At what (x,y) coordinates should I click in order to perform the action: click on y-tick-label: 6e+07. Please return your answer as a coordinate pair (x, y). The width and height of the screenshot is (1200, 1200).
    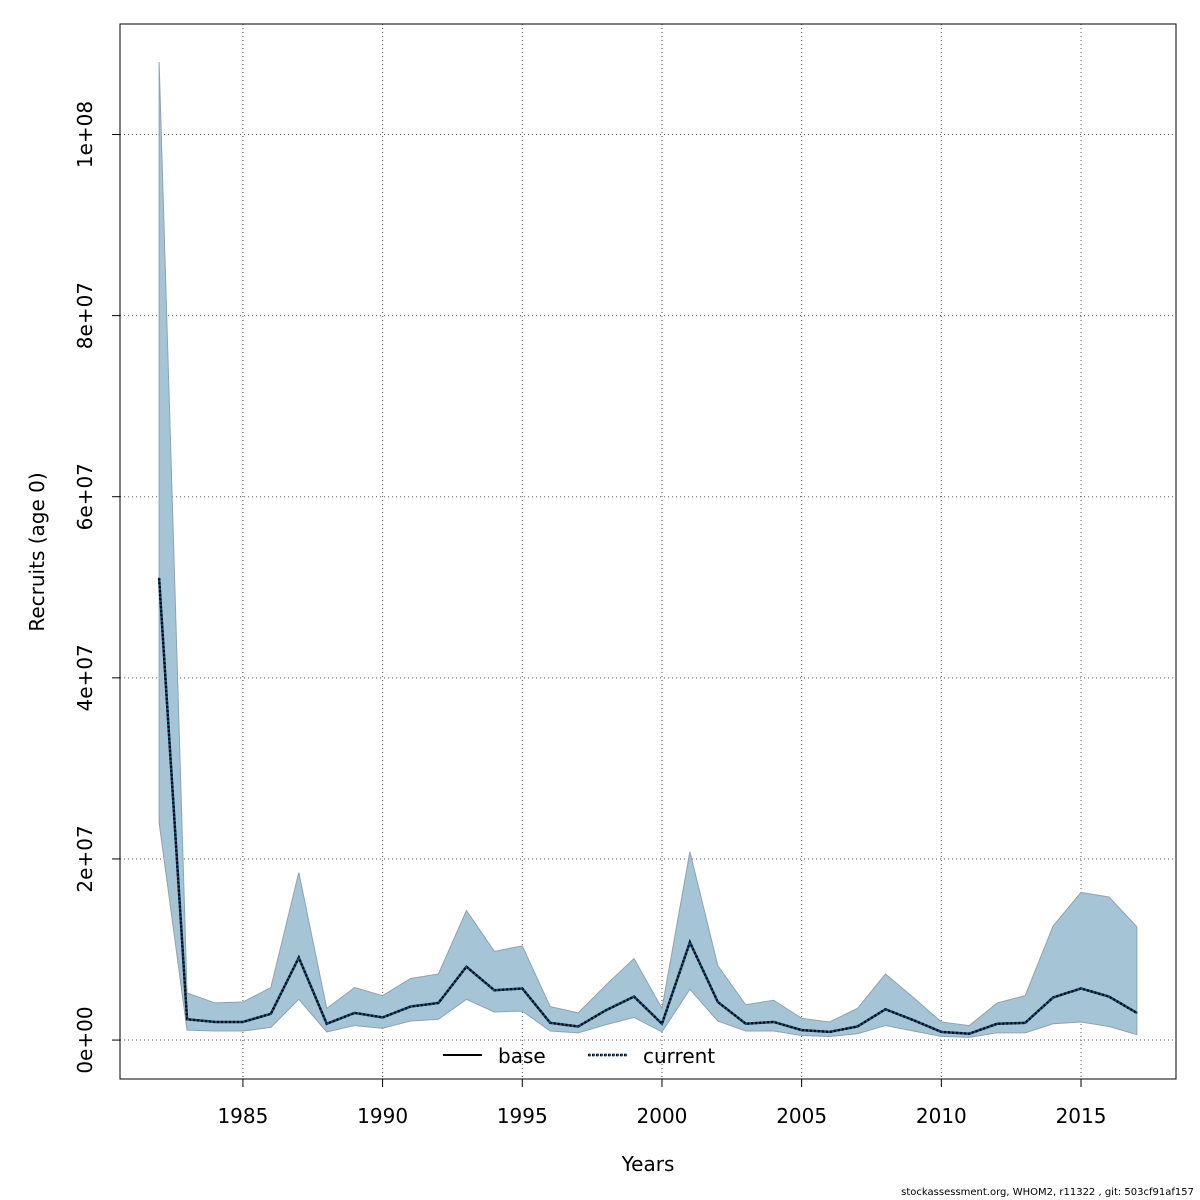
    Looking at the image, I should click on (85, 496).